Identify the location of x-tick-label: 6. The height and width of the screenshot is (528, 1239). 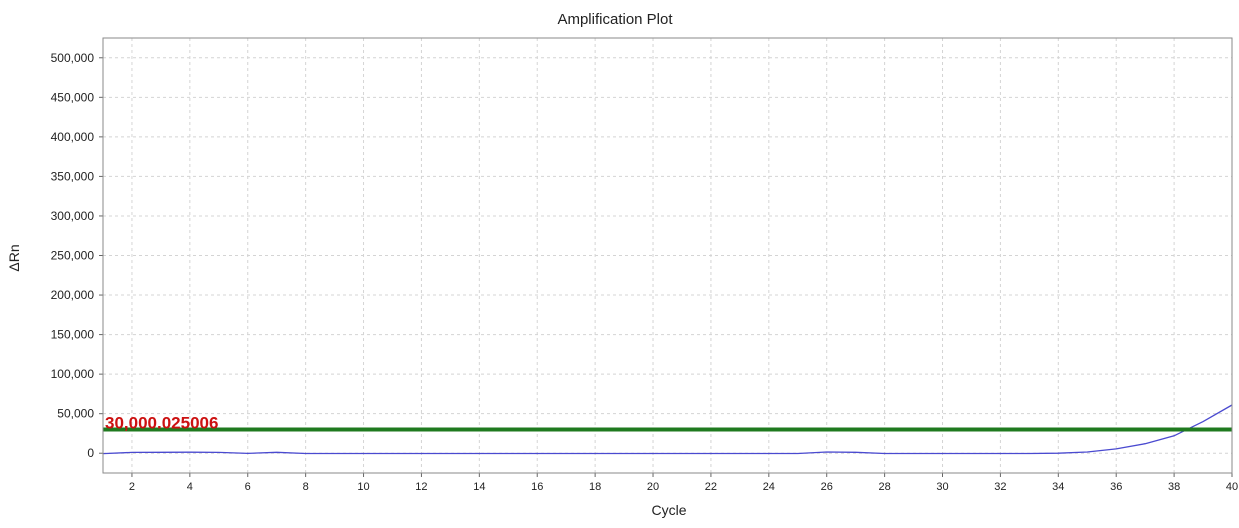
(248, 487).